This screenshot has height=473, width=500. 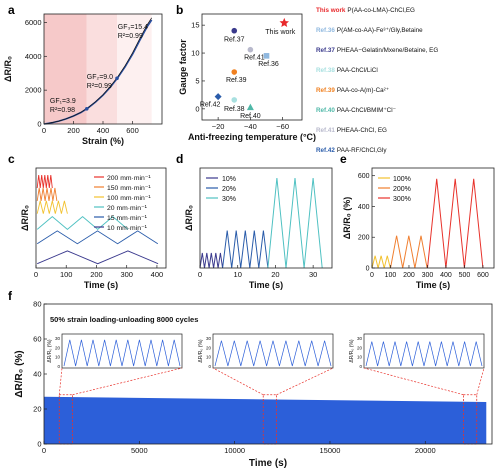 I want to click on panel-letter-a: a, so click(x=11, y=10).